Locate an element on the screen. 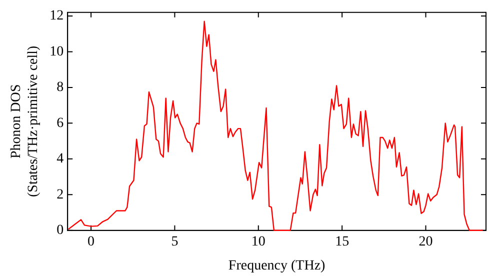 Image resolution: width=500 pixels, height=280 pixels. x-tick-label: 5 is located at coordinates (174, 242).